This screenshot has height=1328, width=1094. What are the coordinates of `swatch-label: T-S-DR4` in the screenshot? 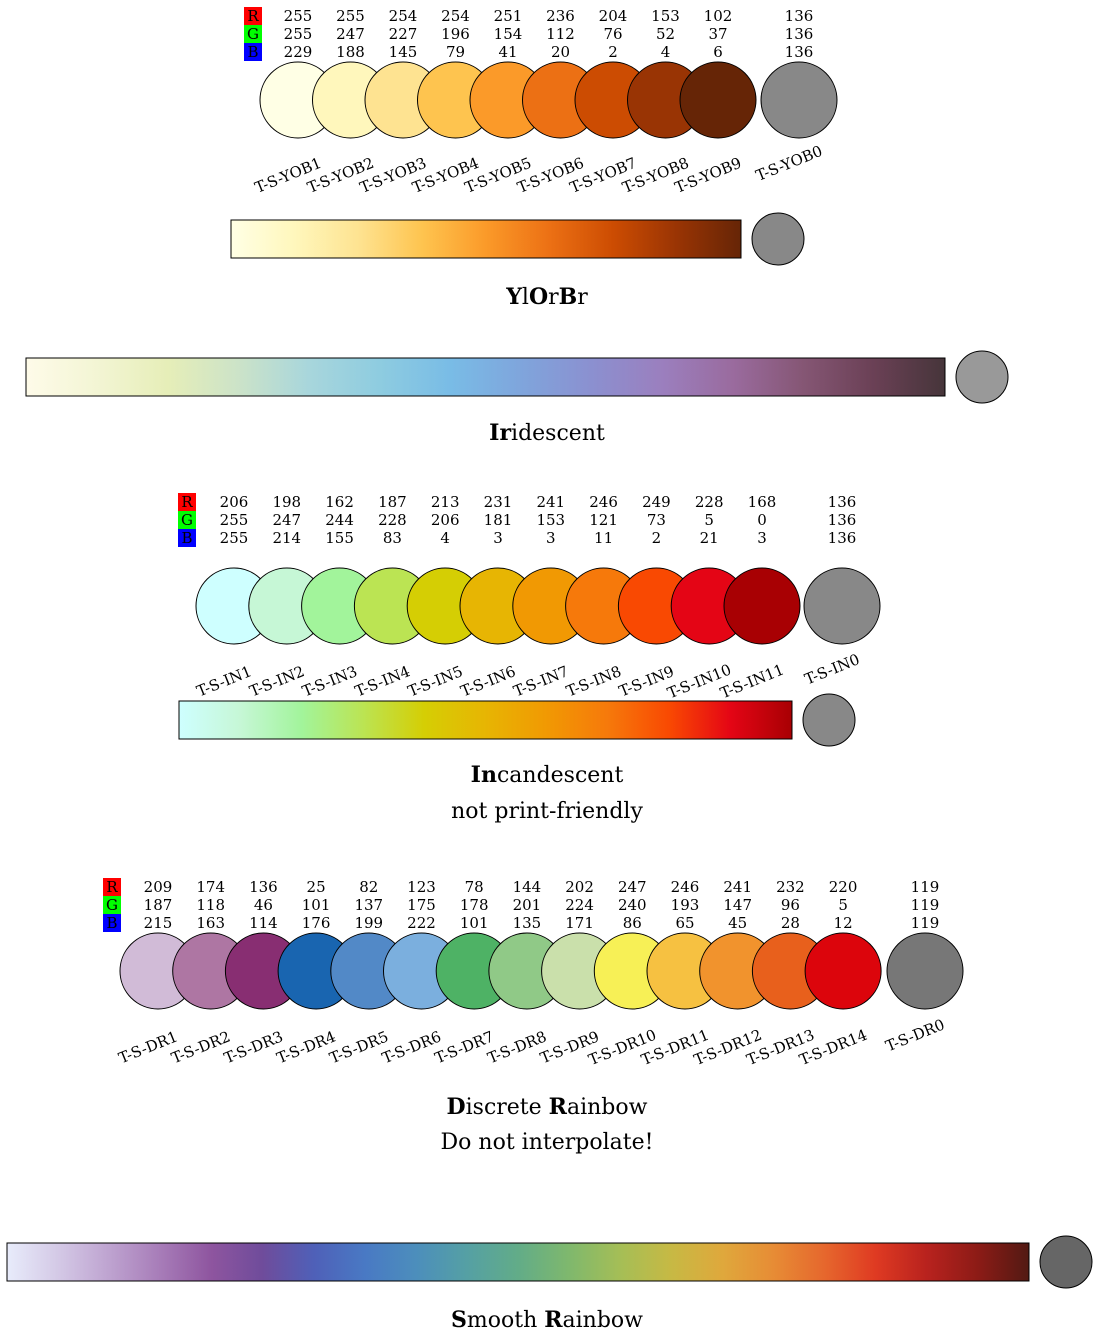 It's located at (306, 1047).